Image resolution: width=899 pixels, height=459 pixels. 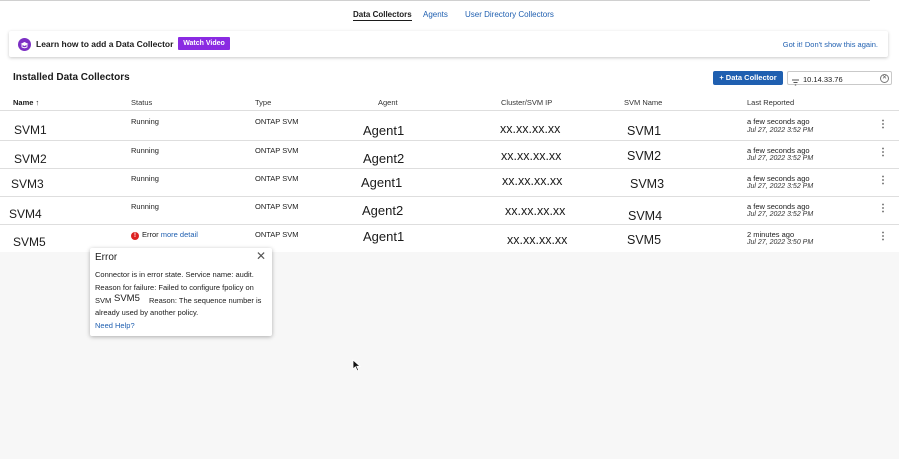 What do you see at coordinates (382, 15) in the screenshot?
I see `tab-data-collectors: Data Collectors` at bounding box center [382, 15].